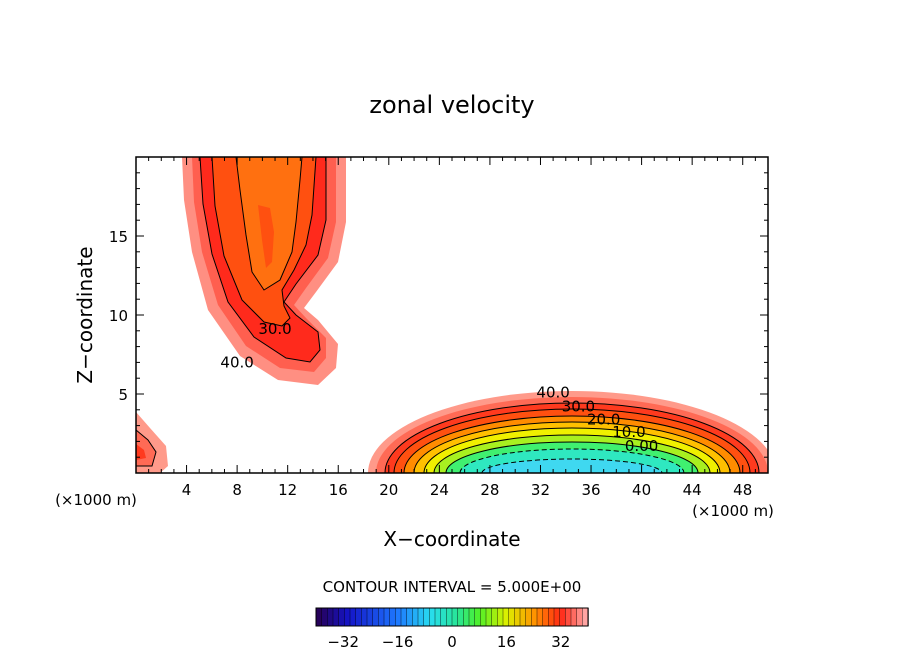 This screenshot has height=654, width=904. Describe the element at coordinates (560, 642) in the screenshot. I see `colorbar-tick-label: 32` at that location.